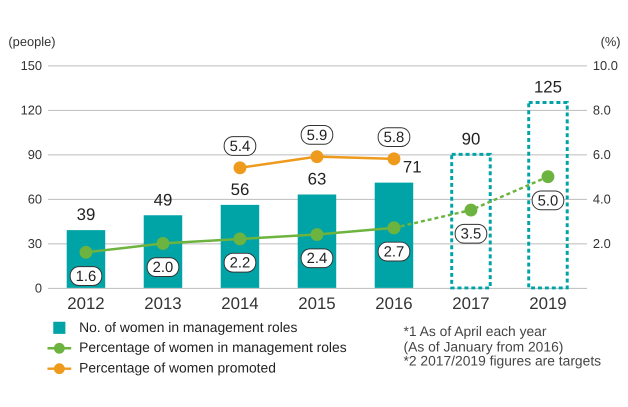 Image resolution: width=628 pixels, height=407 pixels. Describe the element at coordinates (317, 259) in the screenshot. I see `data-label: 2.4` at that location.